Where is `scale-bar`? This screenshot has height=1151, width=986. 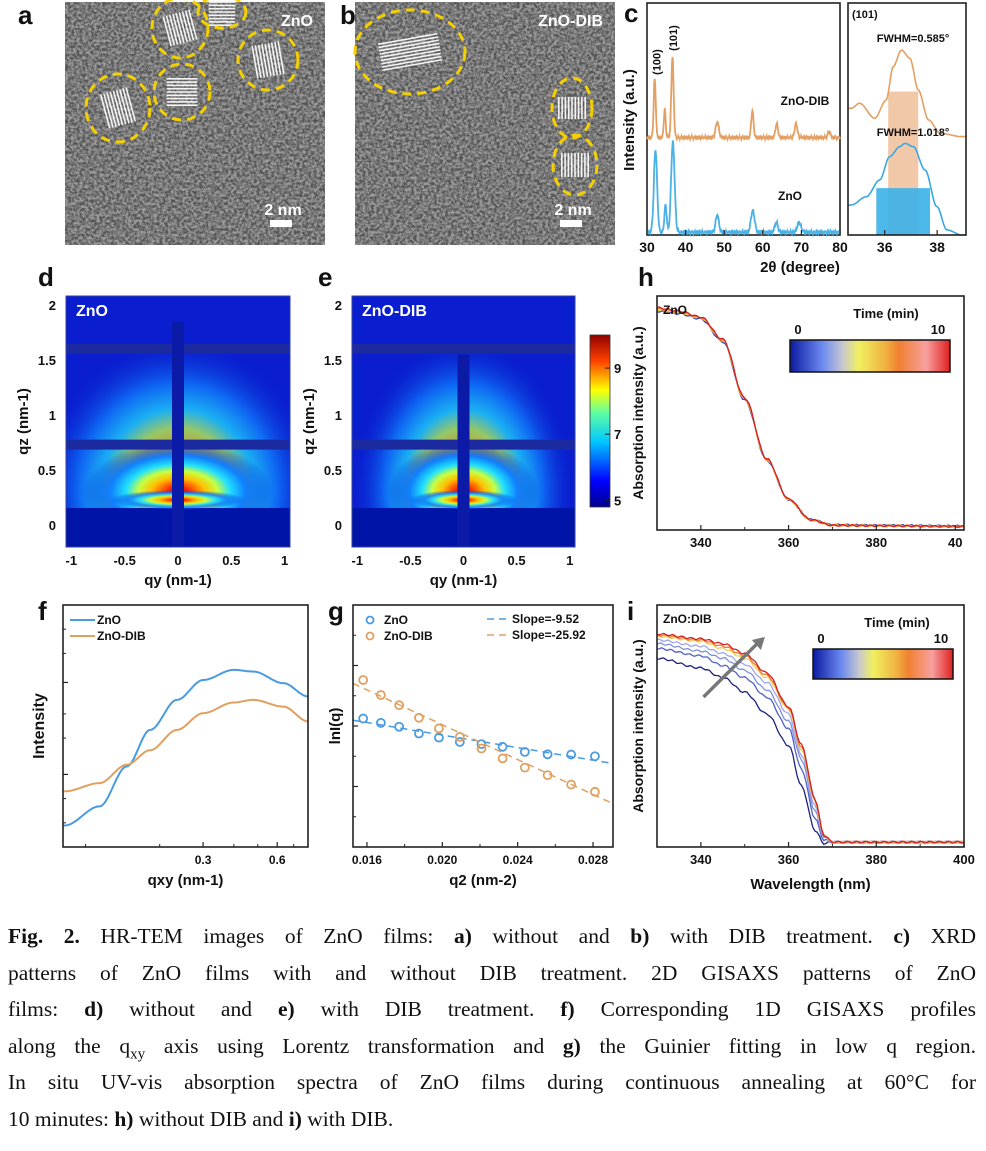 scale-bar is located at coordinates (281, 223).